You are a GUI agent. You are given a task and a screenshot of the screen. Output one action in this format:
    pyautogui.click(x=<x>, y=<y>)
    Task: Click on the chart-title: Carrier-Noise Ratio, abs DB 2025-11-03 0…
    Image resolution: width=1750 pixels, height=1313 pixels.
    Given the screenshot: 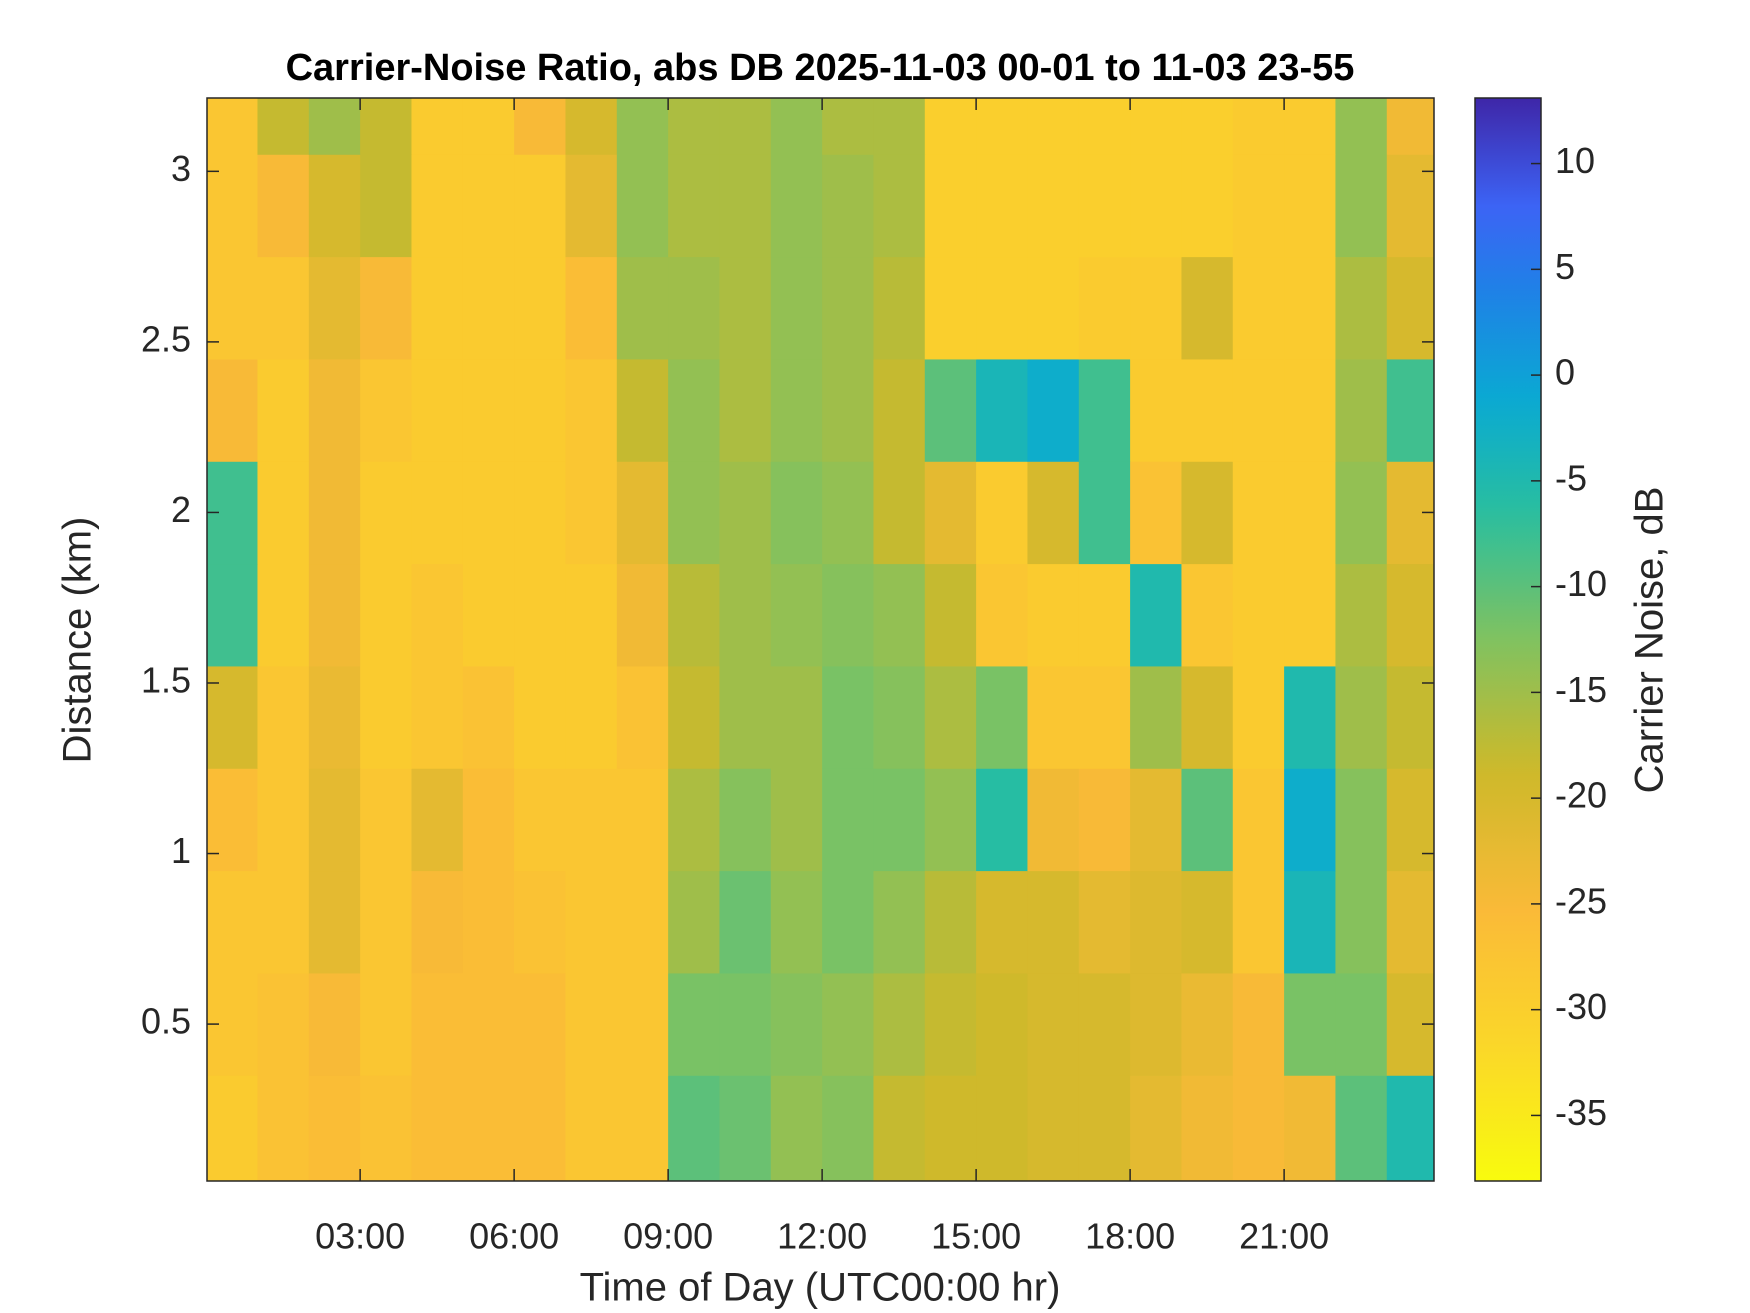 What is the action you would take?
    pyautogui.click(x=820, y=68)
    